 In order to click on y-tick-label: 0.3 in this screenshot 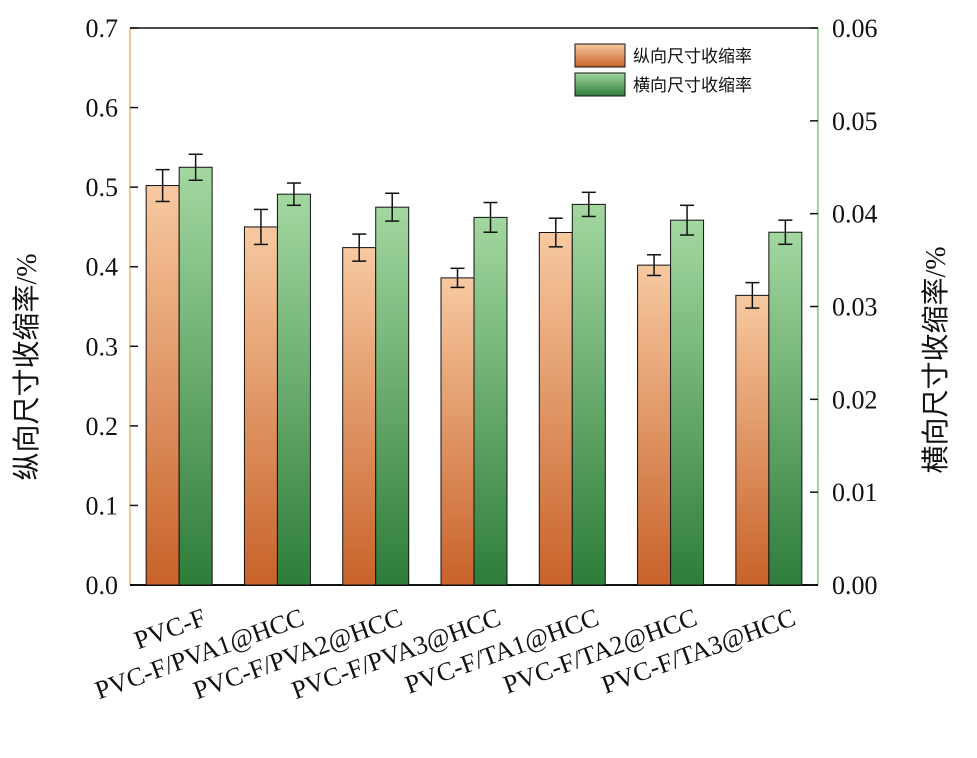, I will do `click(102, 346)`.